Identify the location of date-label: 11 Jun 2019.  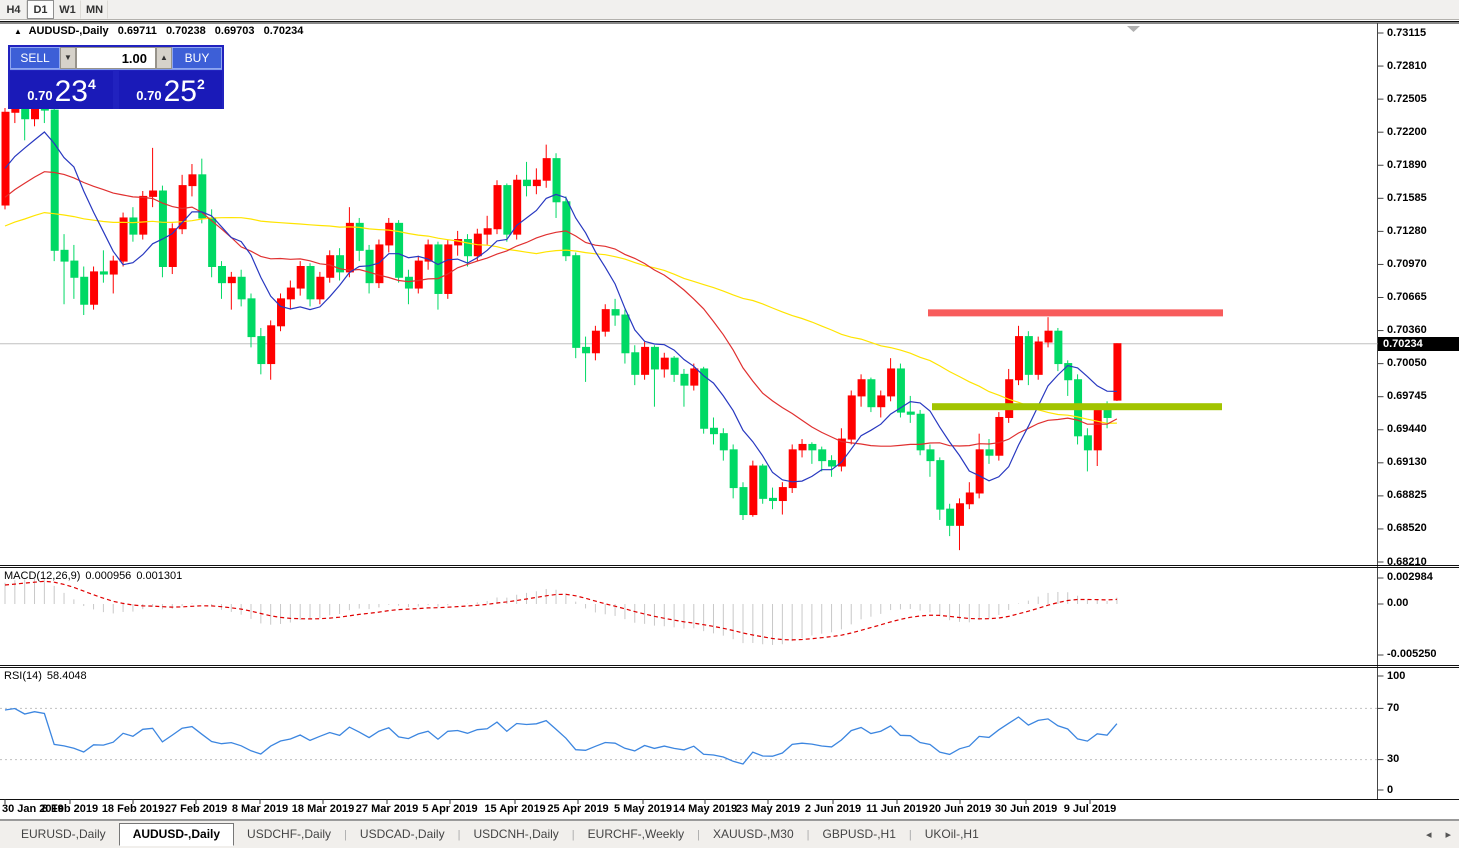
(897, 809).